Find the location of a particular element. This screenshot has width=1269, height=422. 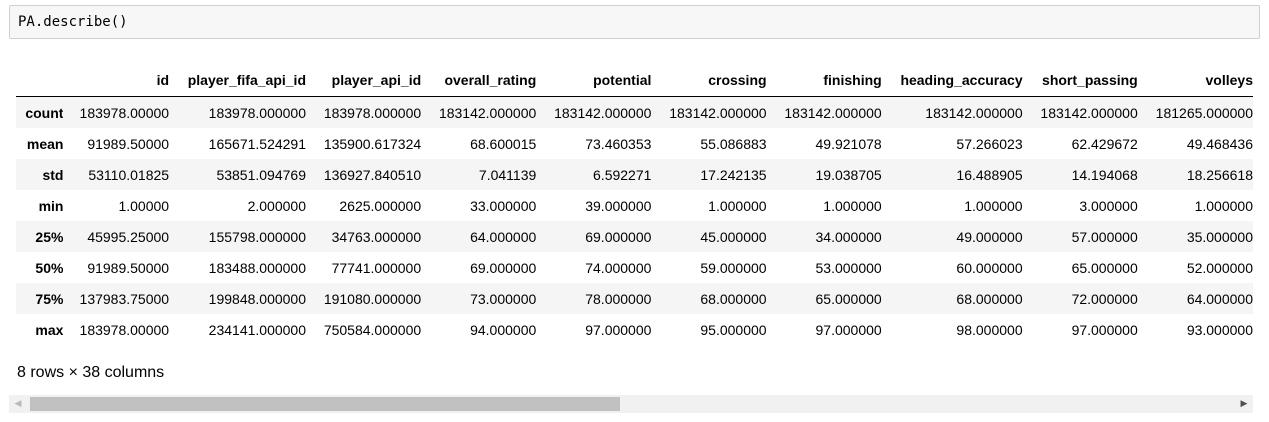

table-cell: 199848.000000 is located at coordinates (257, 298).